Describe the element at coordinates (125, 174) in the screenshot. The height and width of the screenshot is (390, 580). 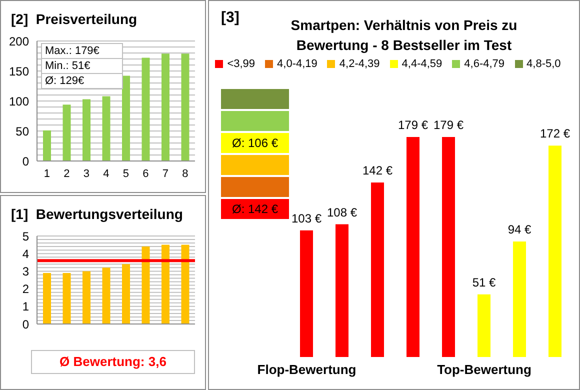
I see `x-tick-label: 5` at that location.